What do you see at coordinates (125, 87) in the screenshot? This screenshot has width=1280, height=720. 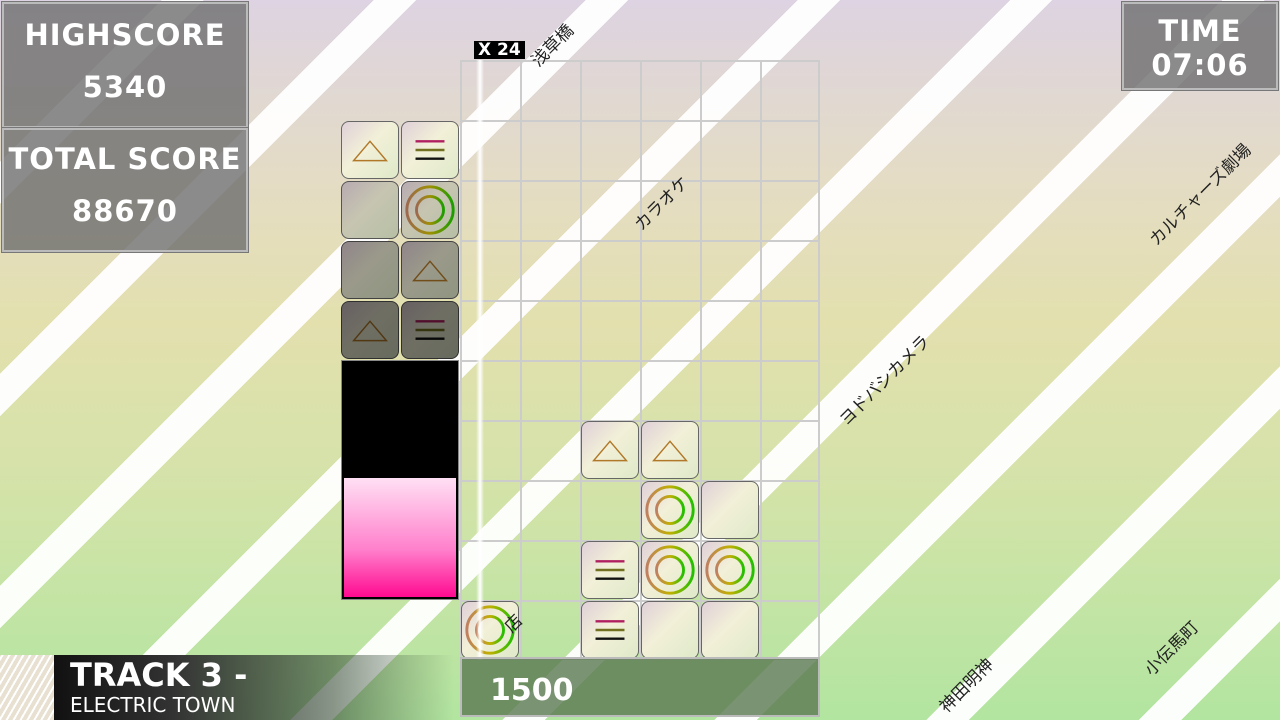 I see `highscore-value: 5340` at bounding box center [125, 87].